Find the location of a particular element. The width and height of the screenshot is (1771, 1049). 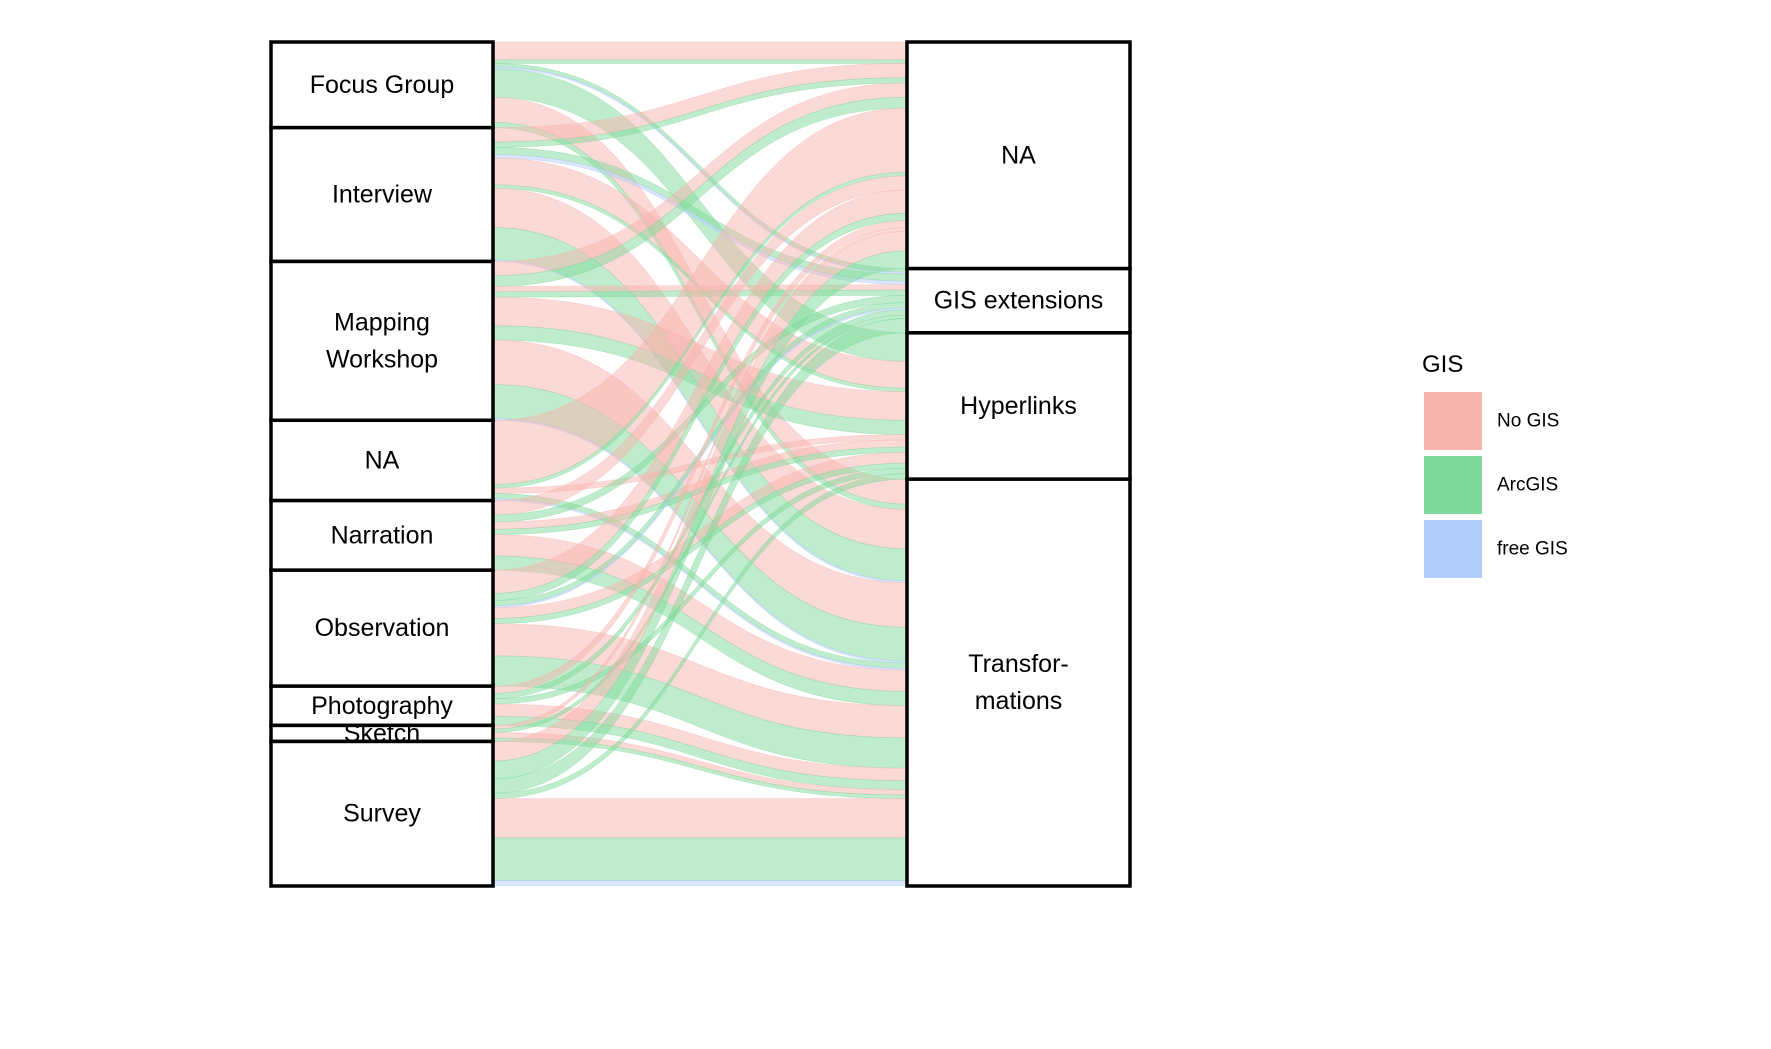

legend-title: GIS is located at coordinates (1442, 364).